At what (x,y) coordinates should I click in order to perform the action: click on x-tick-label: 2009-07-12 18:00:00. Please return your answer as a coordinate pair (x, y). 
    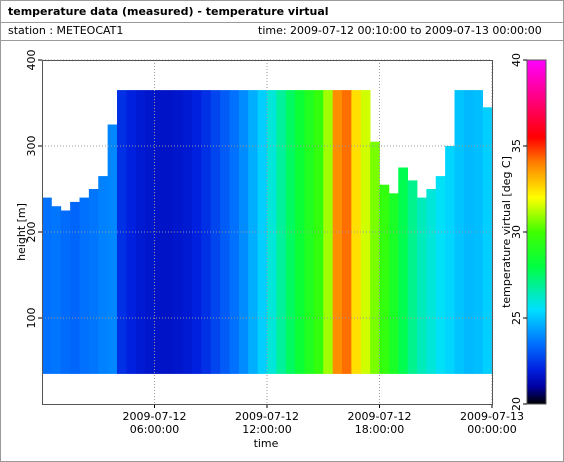
    Looking at the image, I should click on (379, 423).